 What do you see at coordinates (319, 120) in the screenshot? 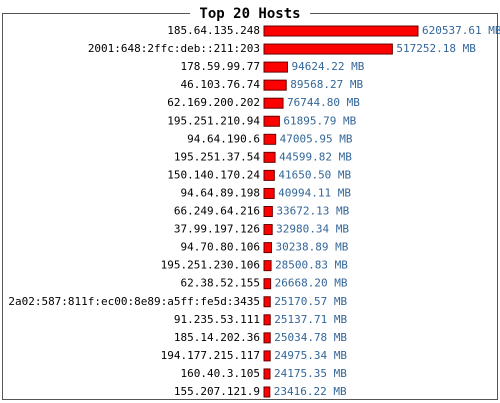
I see `value-label: 61895.79 MB` at bounding box center [319, 120].